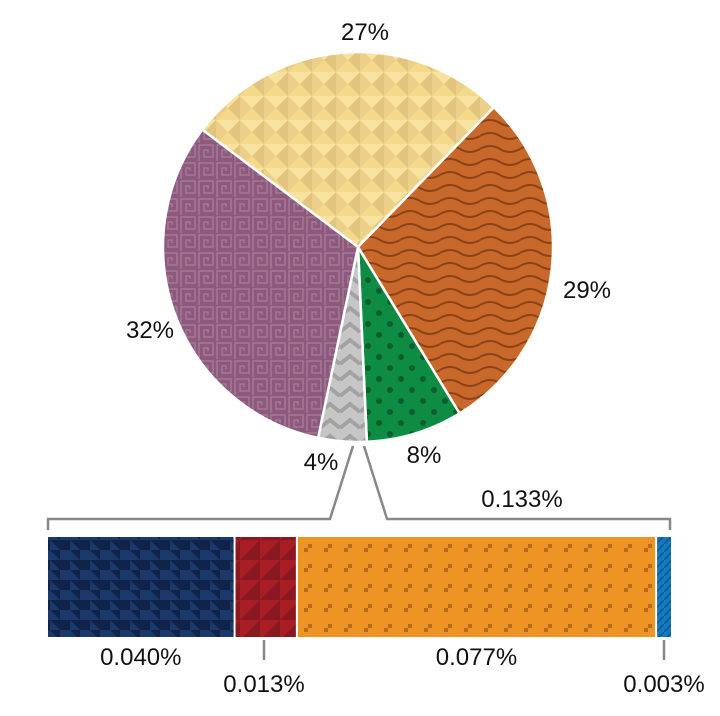 Image resolution: width=720 pixels, height=716 pixels. Describe the element at coordinates (321, 462) in the screenshot. I see `pie-label-4: 4%` at that location.